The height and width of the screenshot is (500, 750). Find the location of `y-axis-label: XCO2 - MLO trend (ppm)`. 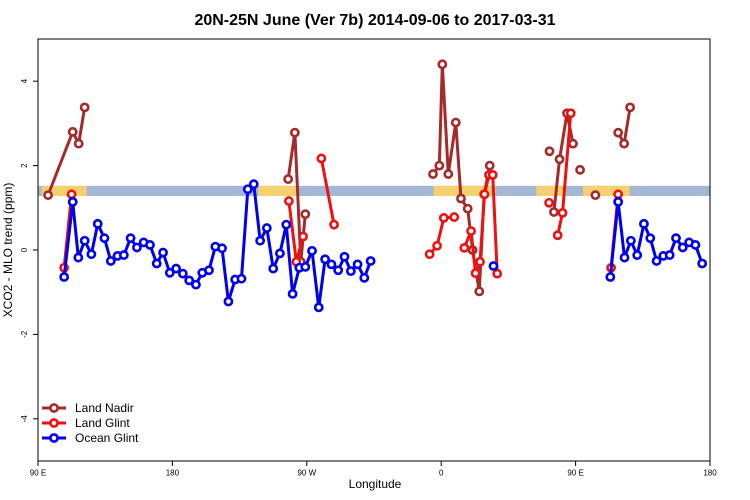

y-axis-label: XCO2 - MLO trend (ppm) is located at coordinates (8, 250).